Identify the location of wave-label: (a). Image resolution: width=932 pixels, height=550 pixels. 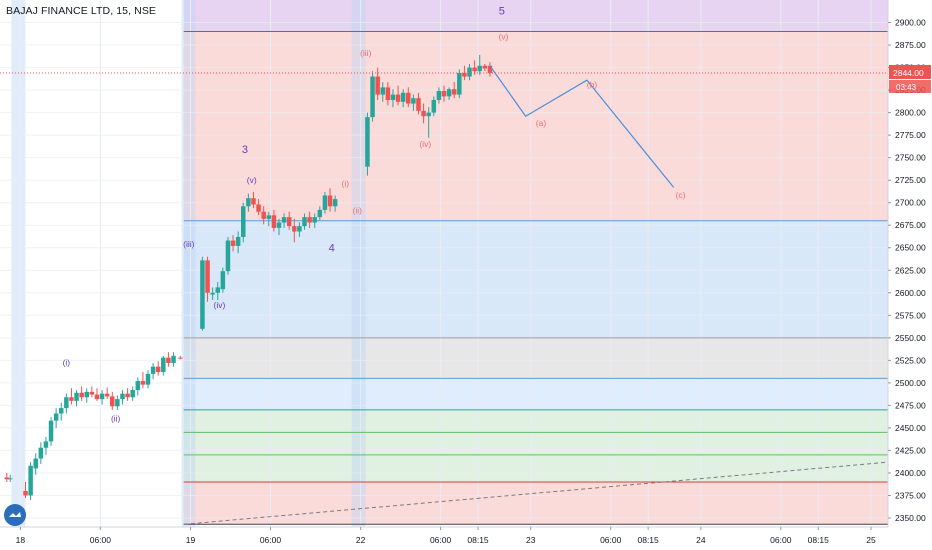
(541, 123).